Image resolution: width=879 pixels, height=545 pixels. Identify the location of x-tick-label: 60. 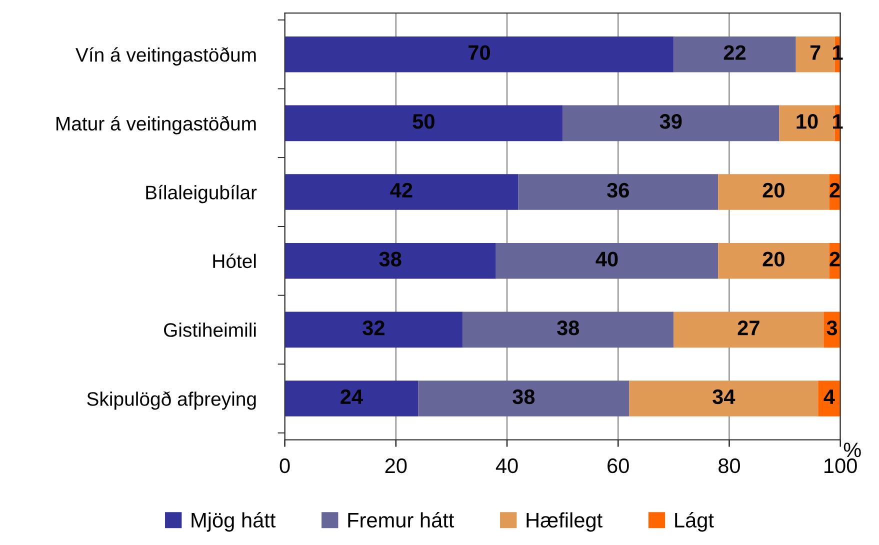
(618, 466).